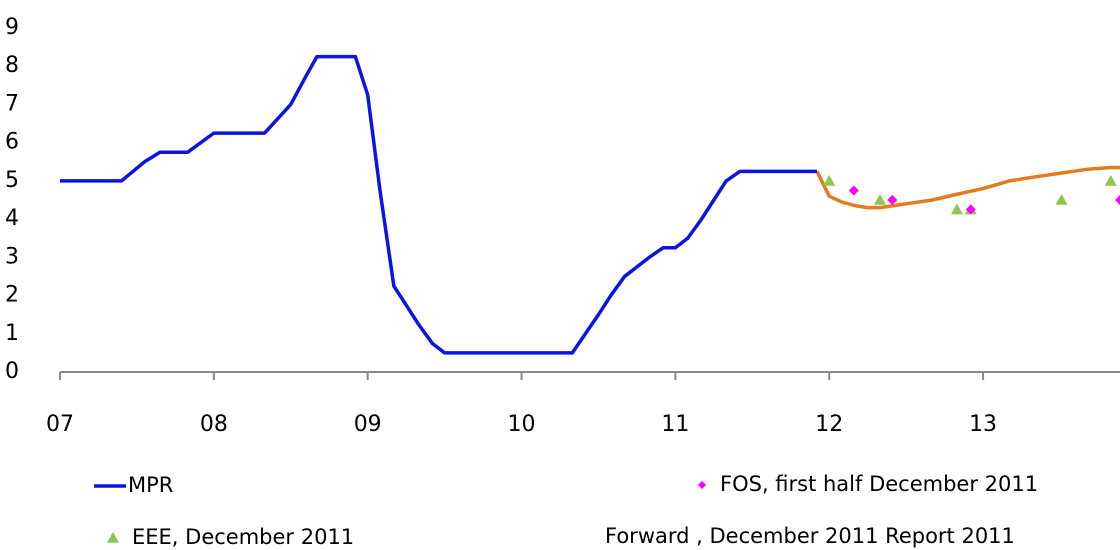  Describe the element at coordinates (829, 424) in the screenshot. I see `x-tick-label: 12` at that location.